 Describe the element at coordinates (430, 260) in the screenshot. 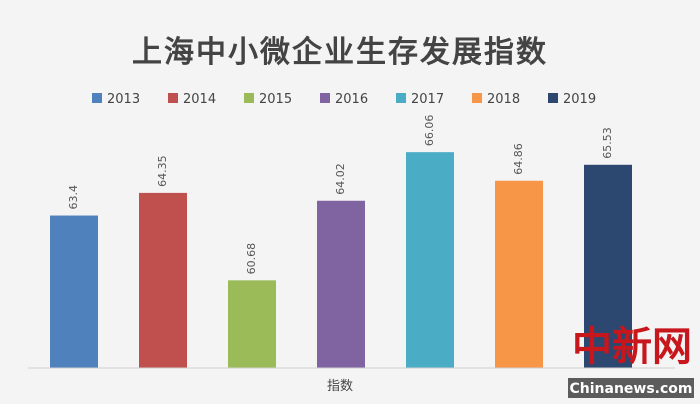

I see `bar-2017` at that location.